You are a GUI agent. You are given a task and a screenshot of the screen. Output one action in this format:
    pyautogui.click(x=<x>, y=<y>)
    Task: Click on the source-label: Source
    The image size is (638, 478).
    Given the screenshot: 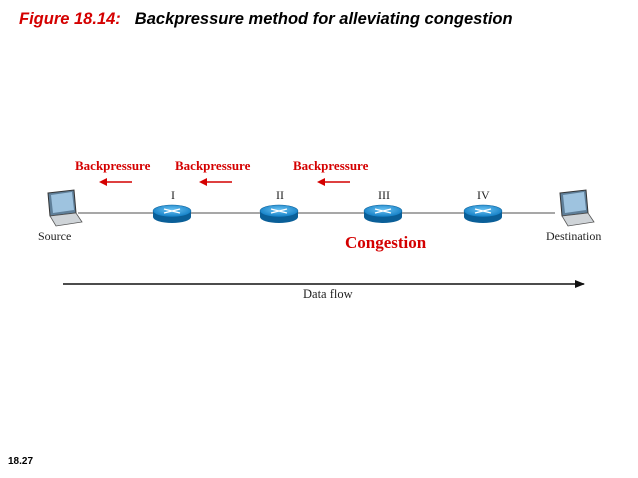 What is the action you would take?
    pyautogui.click(x=55, y=236)
    